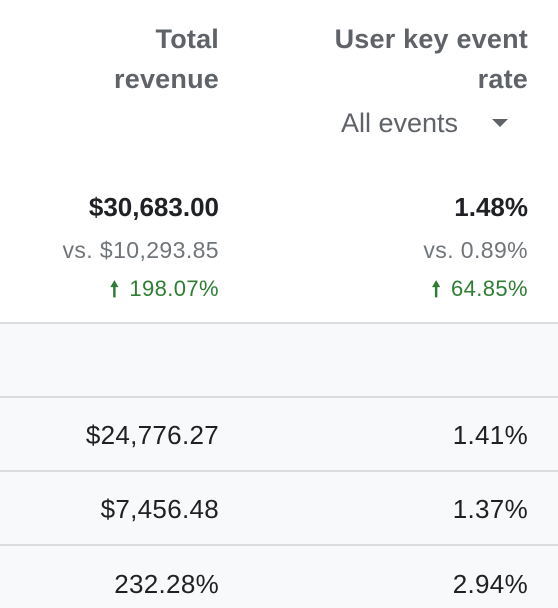  What do you see at coordinates (159, 509) in the screenshot?
I see `row-revenue-cell: $7,456.48` at bounding box center [159, 509].